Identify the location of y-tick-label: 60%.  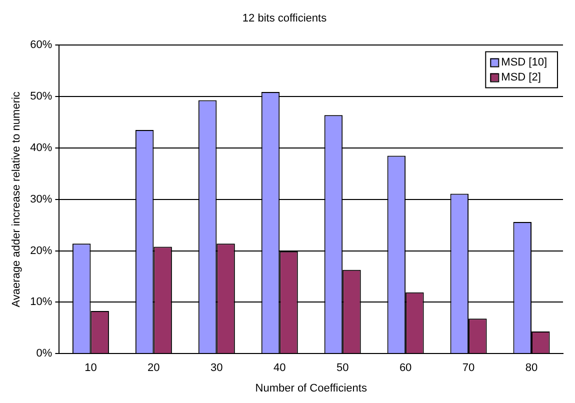
(41, 45).